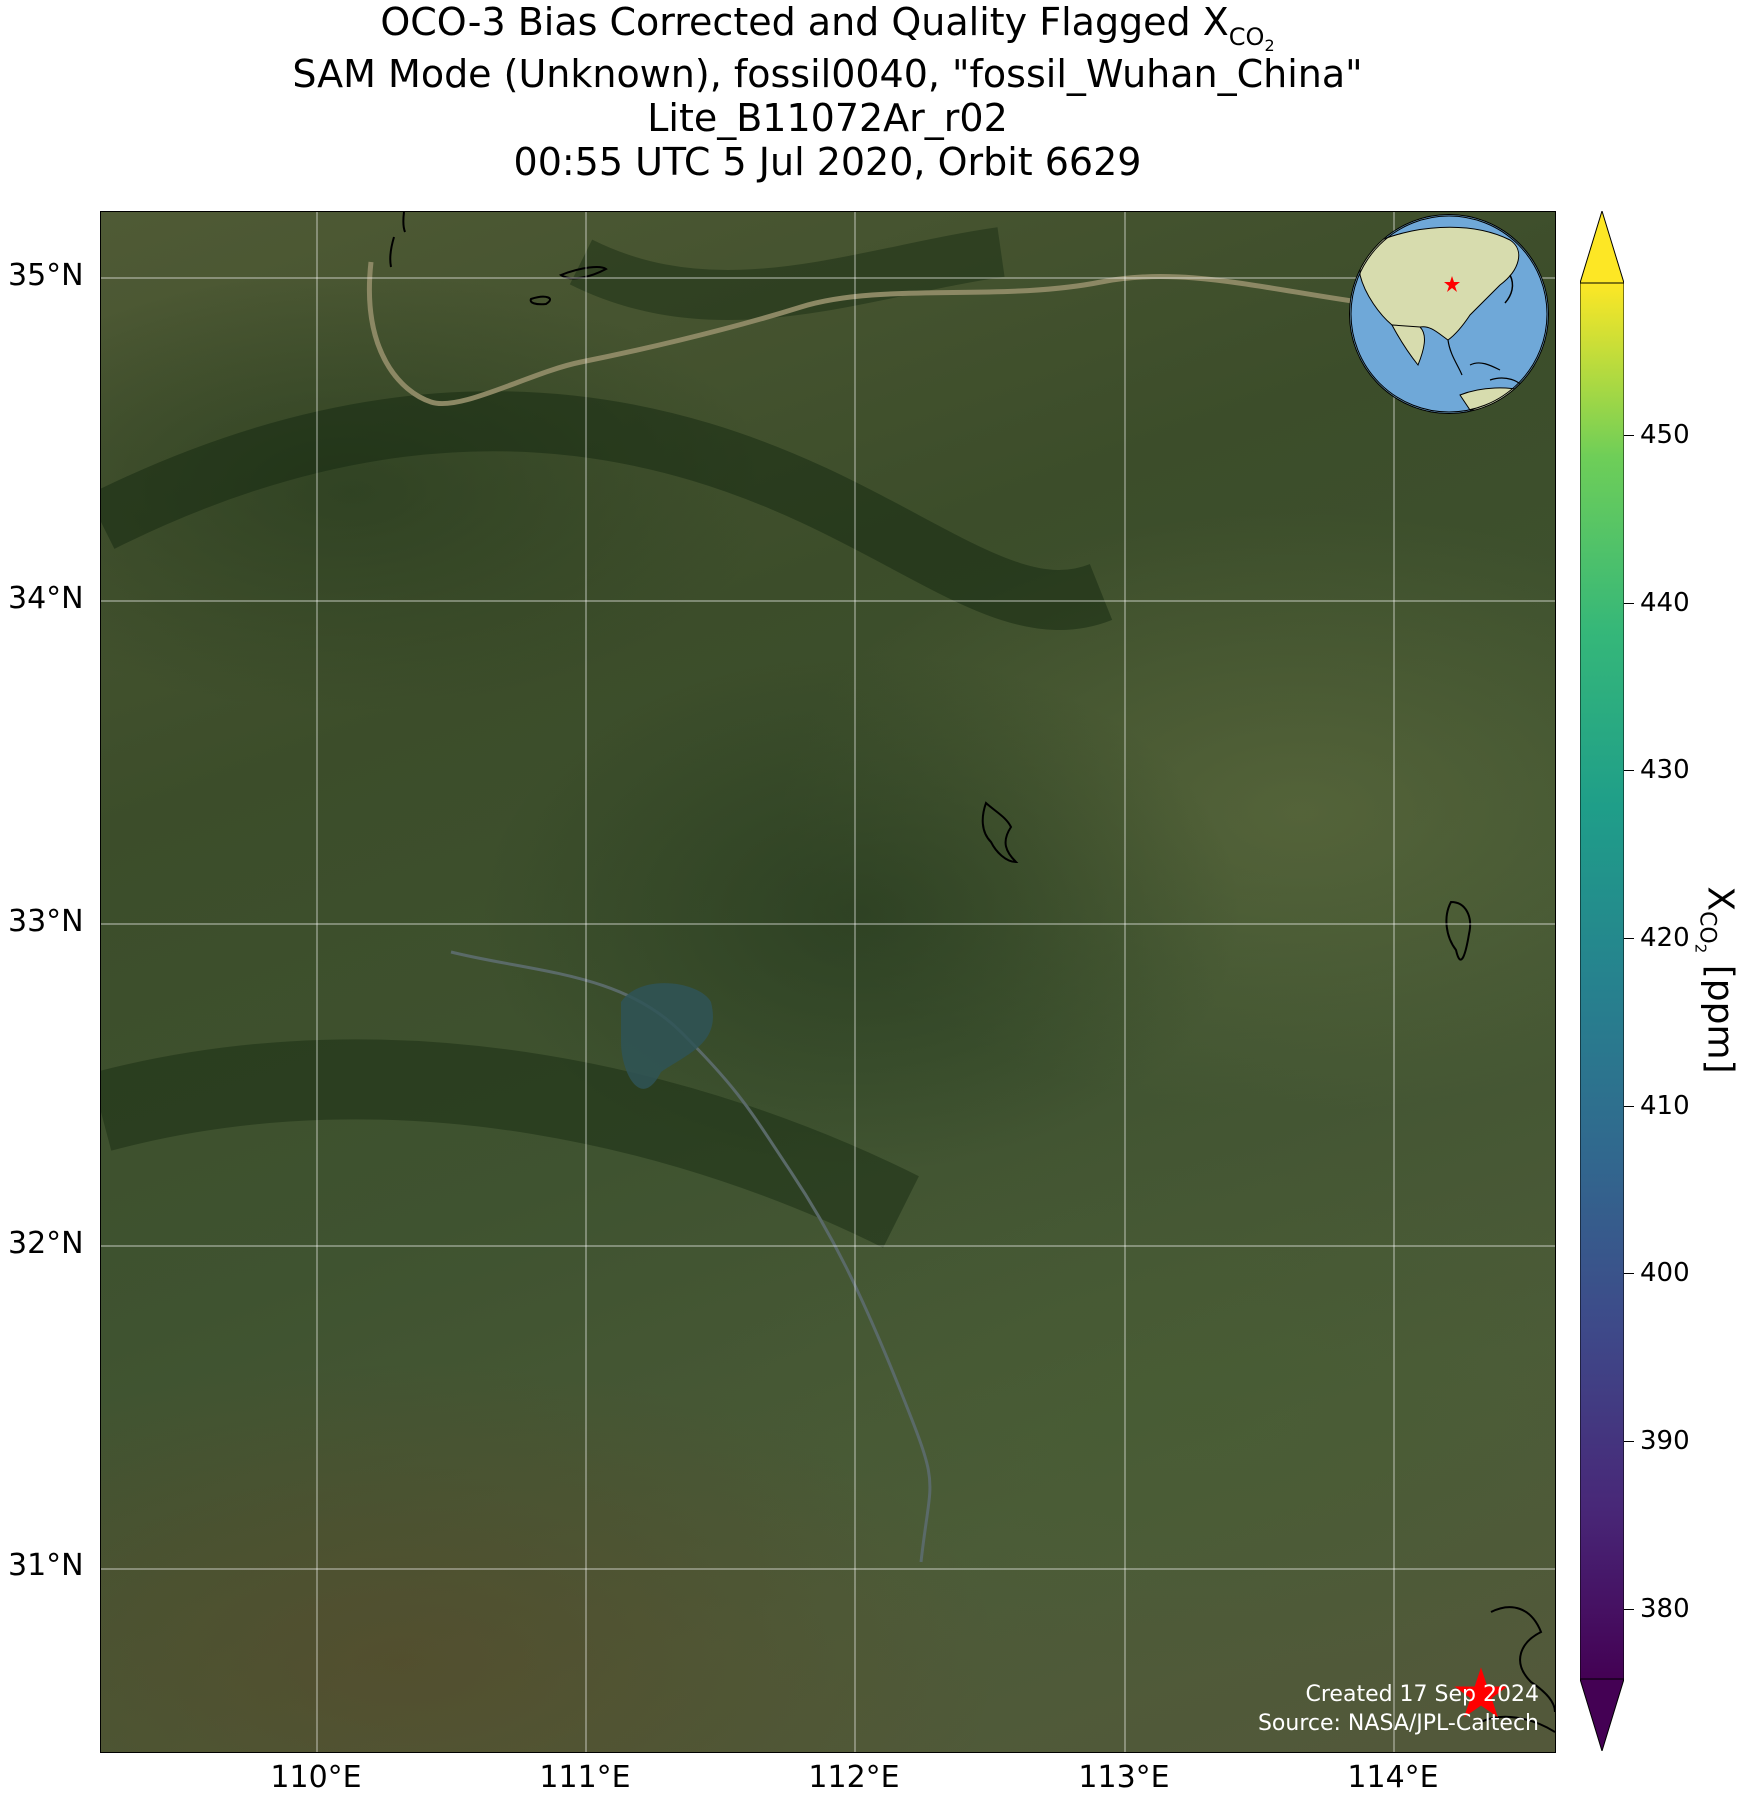  Describe the element at coordinates (46, 1565) in the screenshot. I see `lat-label-31: 31°N` at that location.